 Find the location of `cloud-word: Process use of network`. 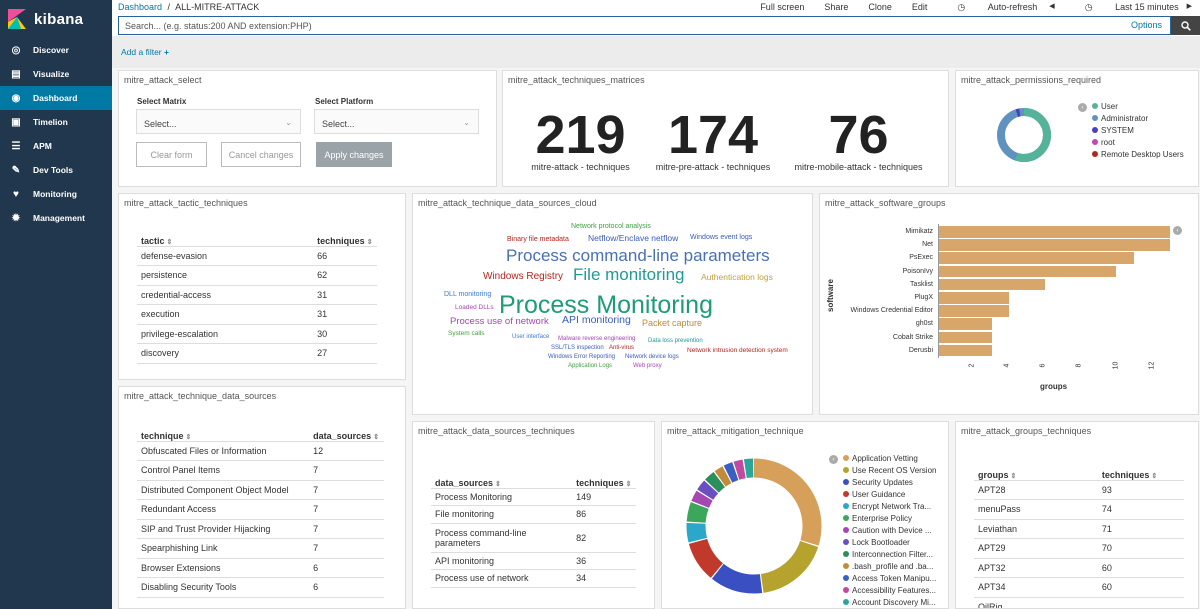

cloud-word: Process use of network is located at coordinates (499, 321).